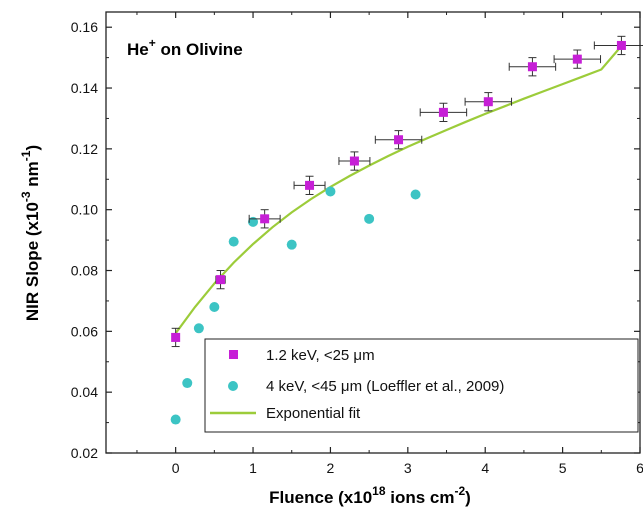 The height and width of the screenshot is (511, 643). I want to click on y-tick-label: 0.08, so click(84, 271).